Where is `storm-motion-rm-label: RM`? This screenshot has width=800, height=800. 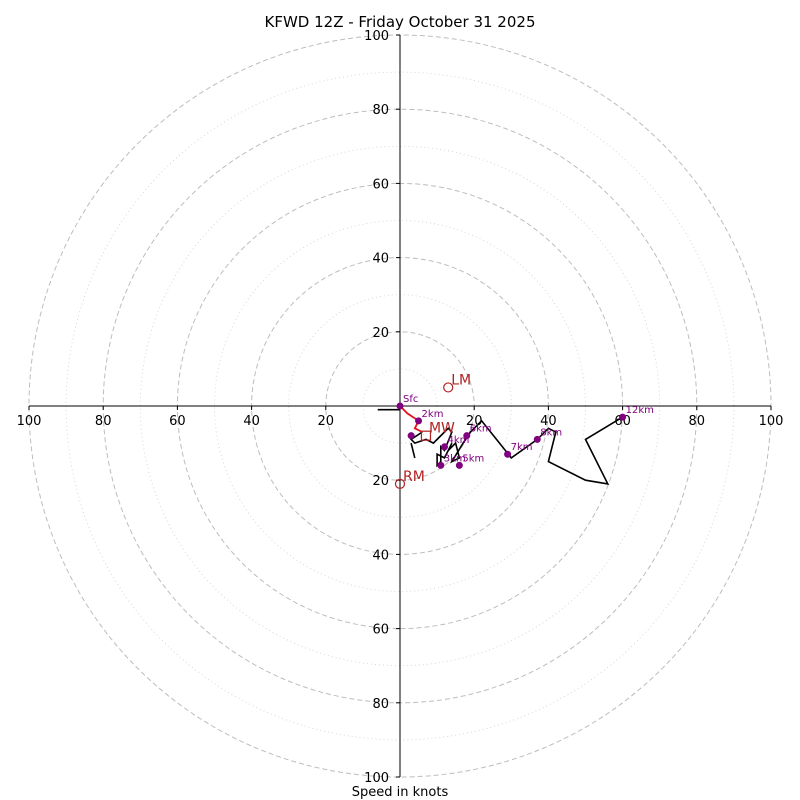
storm-motion-rm-label: RM is located at coordinates (414, 477).